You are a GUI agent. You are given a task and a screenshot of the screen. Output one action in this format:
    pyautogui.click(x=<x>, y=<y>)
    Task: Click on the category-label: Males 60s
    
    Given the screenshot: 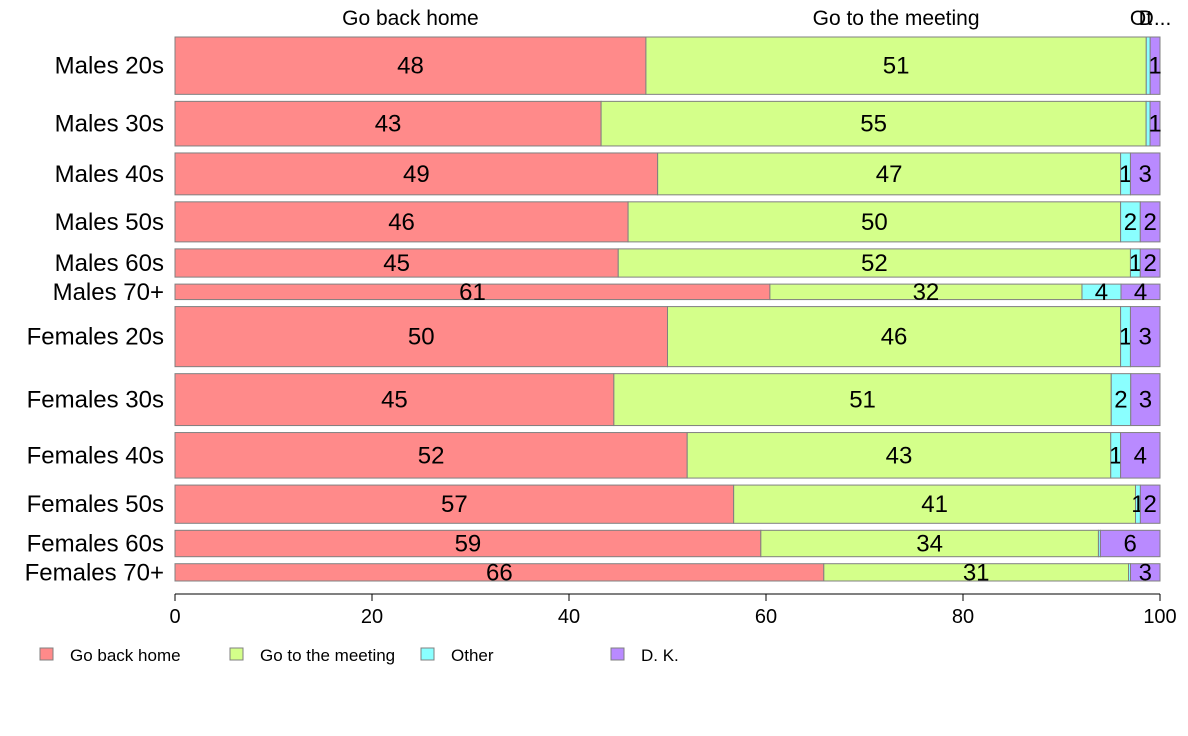 What is the action you would take?
    pyautogui.click(x=109, y=263)
    